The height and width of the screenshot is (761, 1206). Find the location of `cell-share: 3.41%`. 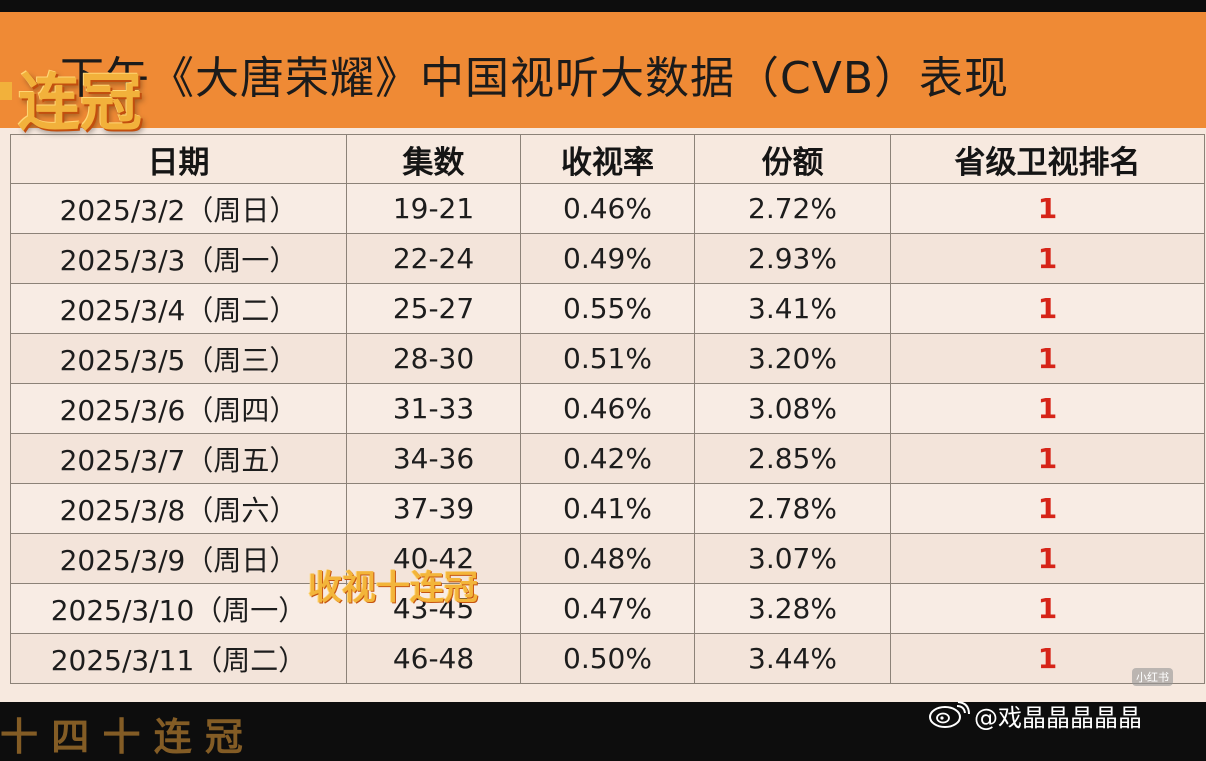

cell-share: 3.41% is located at coordinates (792, 308).